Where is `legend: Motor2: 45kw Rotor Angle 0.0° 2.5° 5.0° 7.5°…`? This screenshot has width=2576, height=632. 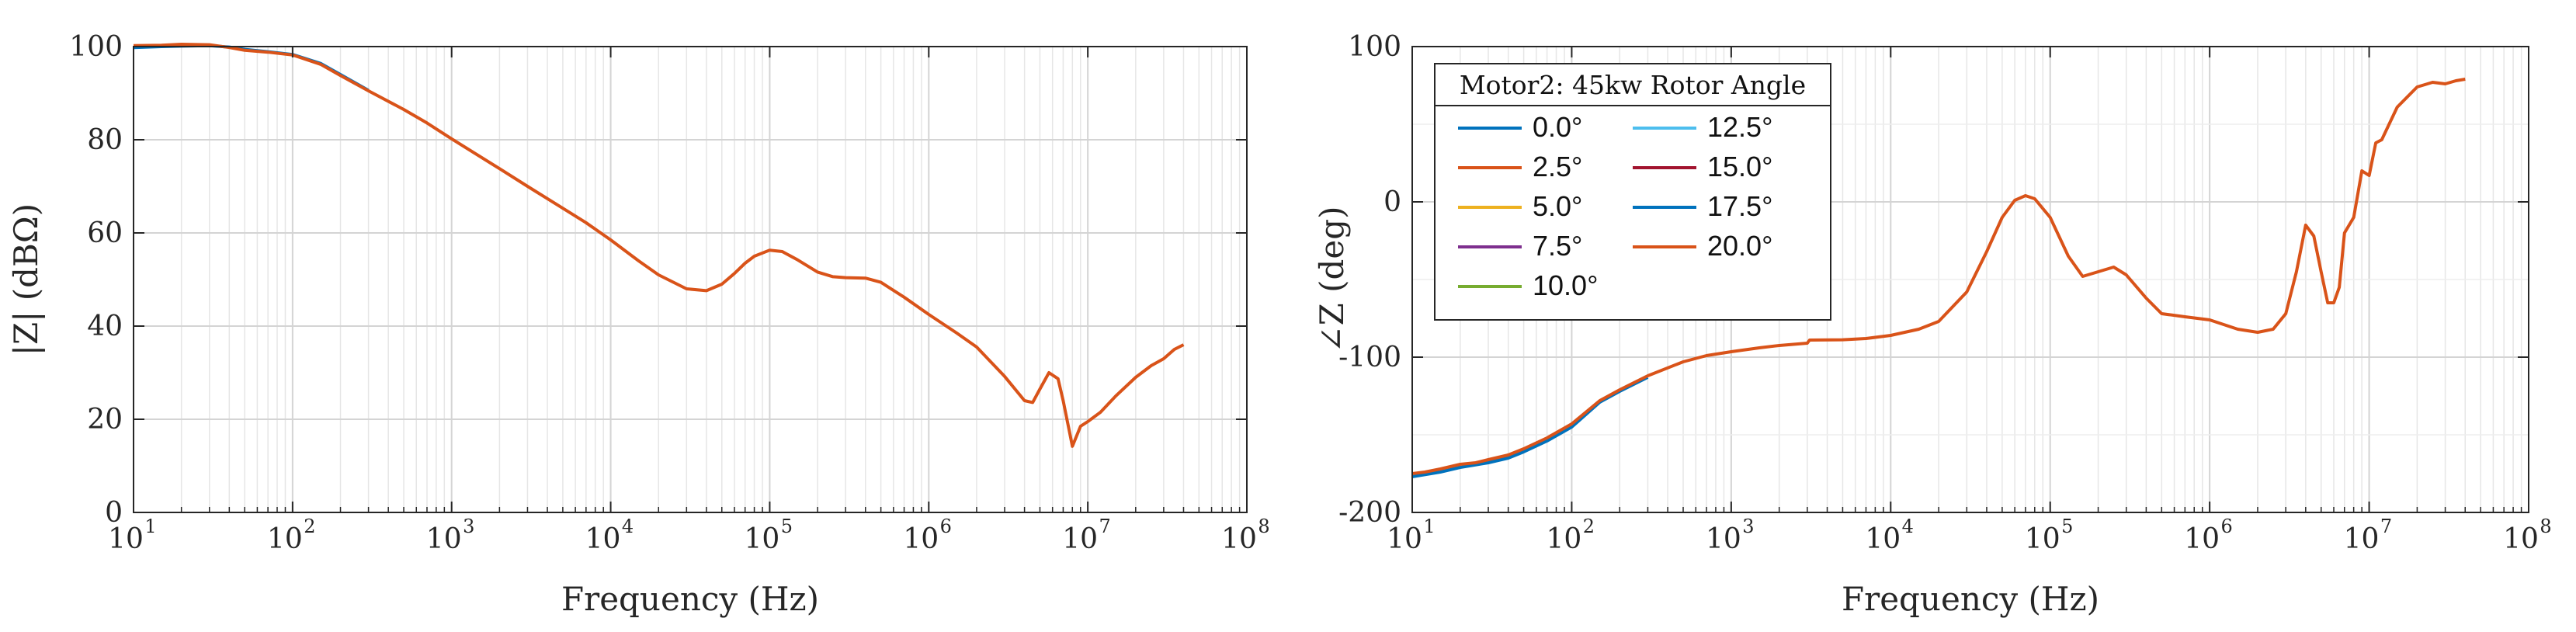
legend: Motor2: 45kw Rotor Angle 0.0° 2.5° 5.0° 7.5°… is located at coordinates (1632, 192).